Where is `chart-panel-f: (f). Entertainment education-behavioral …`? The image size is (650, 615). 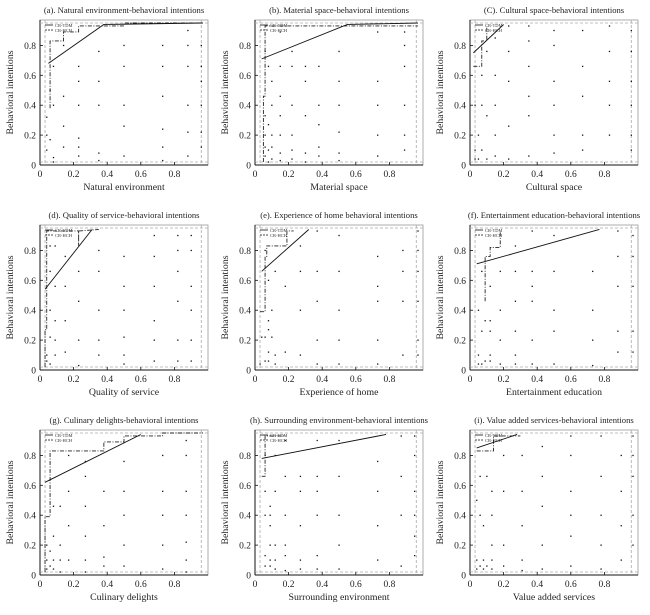
chart-panel-f: (f). Entertainment education-behavioral … is located at coordinates (538, 304).